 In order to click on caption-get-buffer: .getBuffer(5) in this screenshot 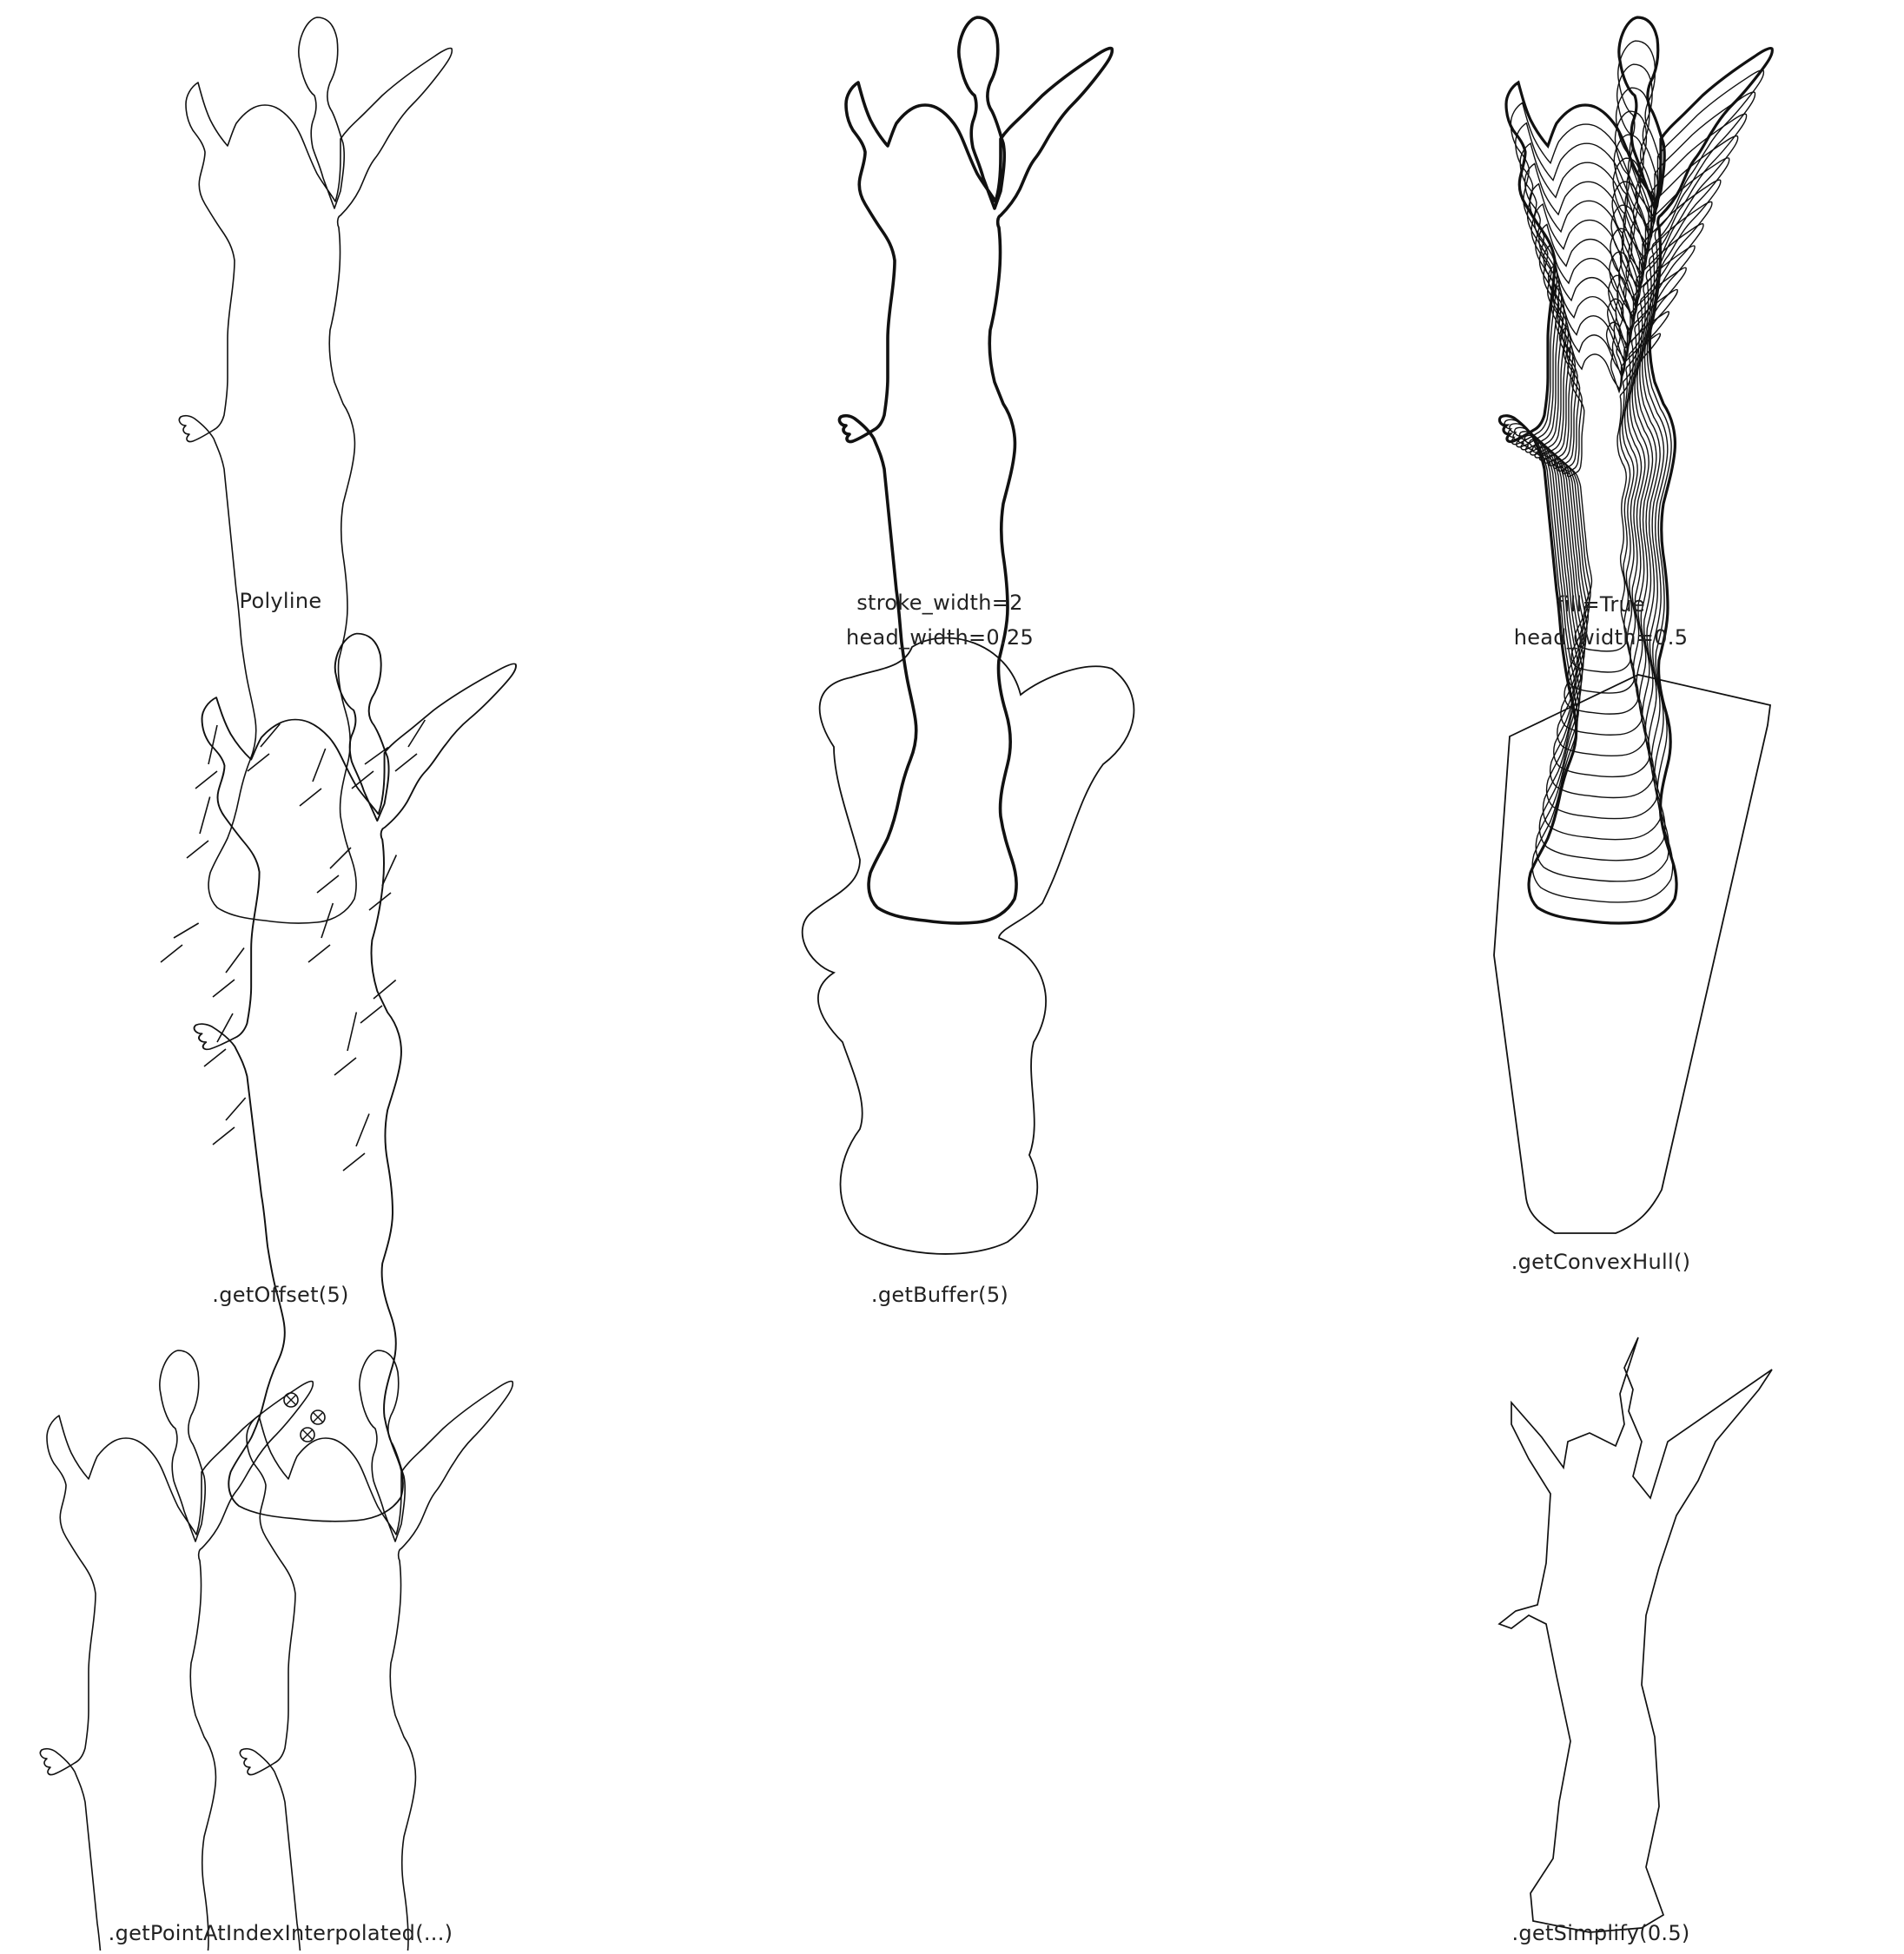, I will do `click(939, 1295)`.